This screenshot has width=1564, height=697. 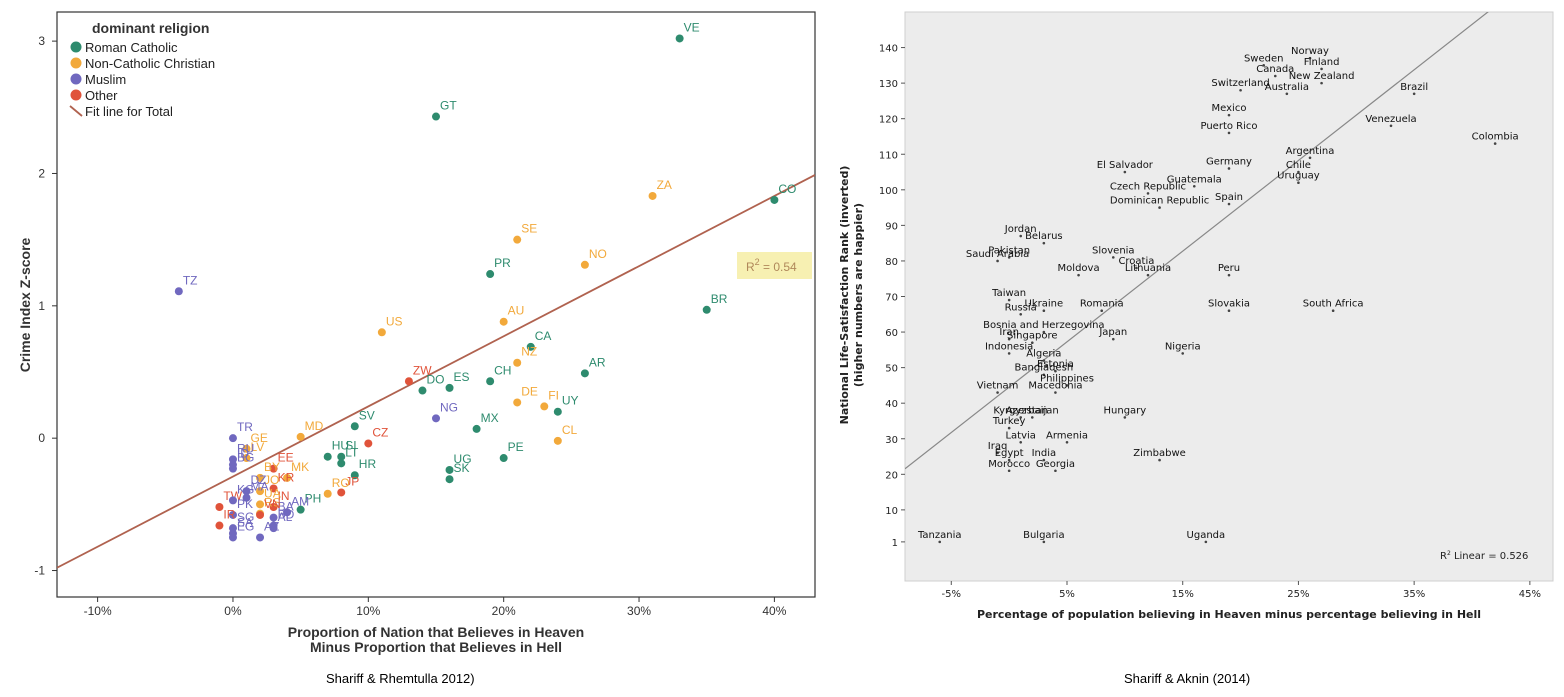 What do you see at coordinates (341, 483) in the screenshot?
I see `point-label-ro: RO` at bounding box center [341, 483].